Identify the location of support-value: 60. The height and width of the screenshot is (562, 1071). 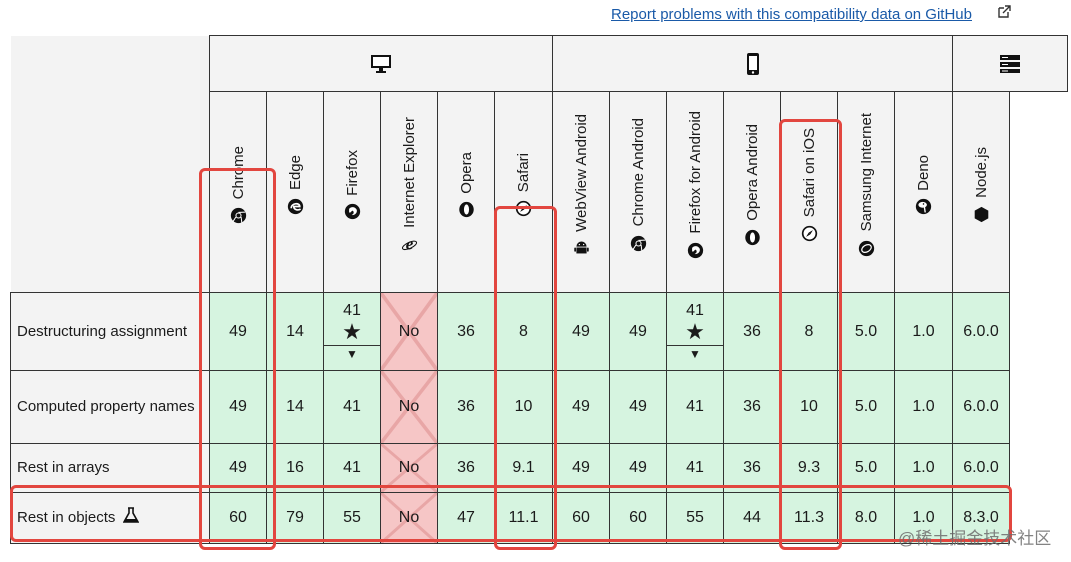
(238, 517).